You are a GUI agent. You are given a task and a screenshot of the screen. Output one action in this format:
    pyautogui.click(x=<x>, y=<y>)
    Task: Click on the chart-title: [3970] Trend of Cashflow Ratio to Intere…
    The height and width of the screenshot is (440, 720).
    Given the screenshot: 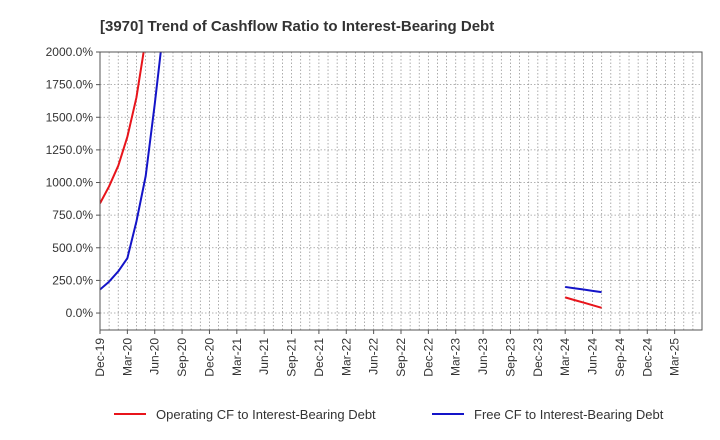 What is the action you would take?
    pyautogui.click(x=297, y=26)
    